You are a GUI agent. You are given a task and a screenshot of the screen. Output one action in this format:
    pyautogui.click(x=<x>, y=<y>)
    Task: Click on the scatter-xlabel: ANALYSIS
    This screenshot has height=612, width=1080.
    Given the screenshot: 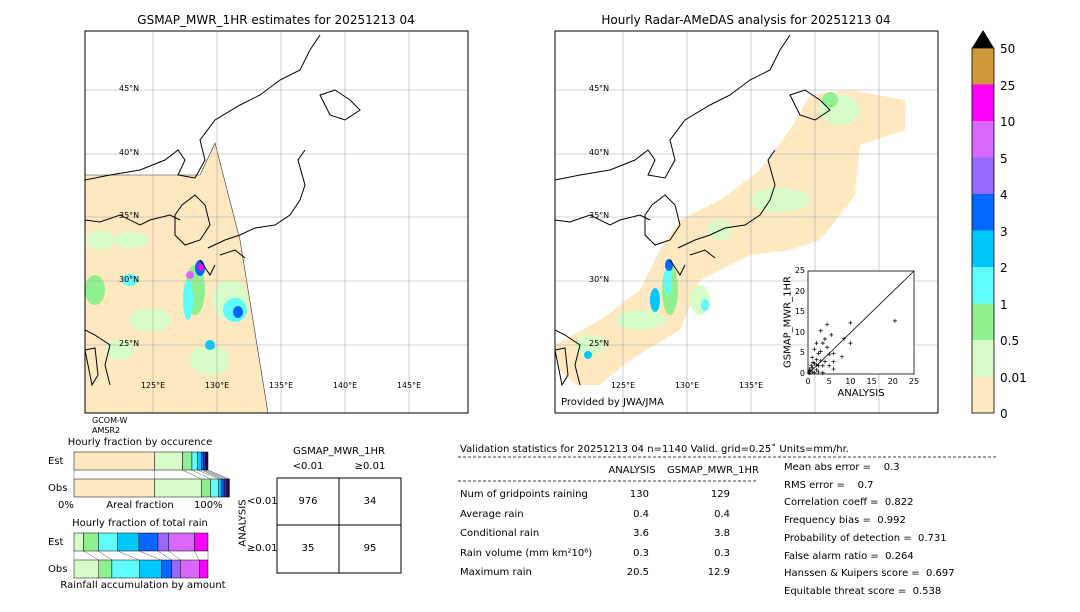 What is the action you would take?
    pyautogui.click(x=861, y=393)
    